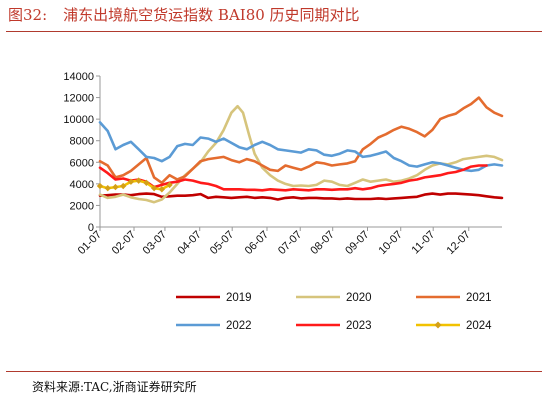  I want to click on x-tick-label: 03-07, so click(155, 243).